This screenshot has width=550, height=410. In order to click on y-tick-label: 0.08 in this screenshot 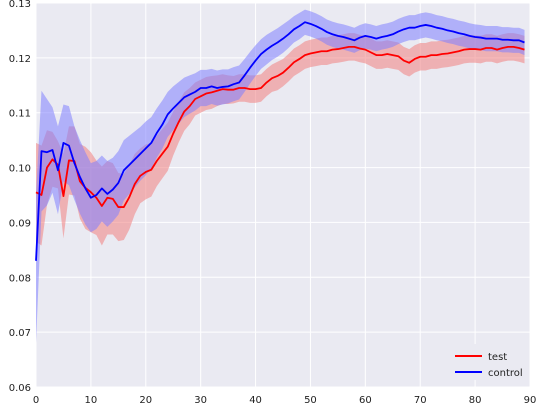, I will do `click(20, 278)`.